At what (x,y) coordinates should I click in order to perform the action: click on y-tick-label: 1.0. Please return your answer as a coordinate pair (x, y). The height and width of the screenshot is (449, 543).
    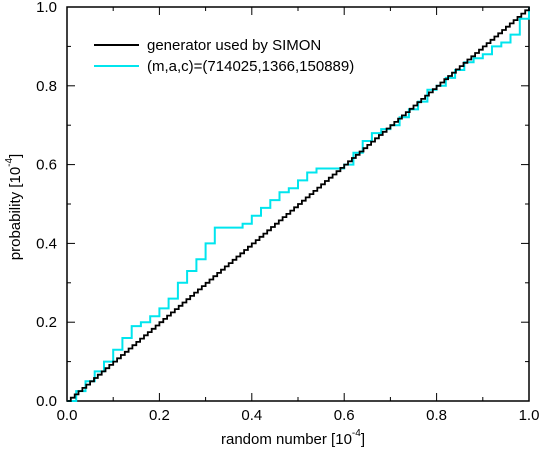
    Looking at the image, I should click on (46, 8).